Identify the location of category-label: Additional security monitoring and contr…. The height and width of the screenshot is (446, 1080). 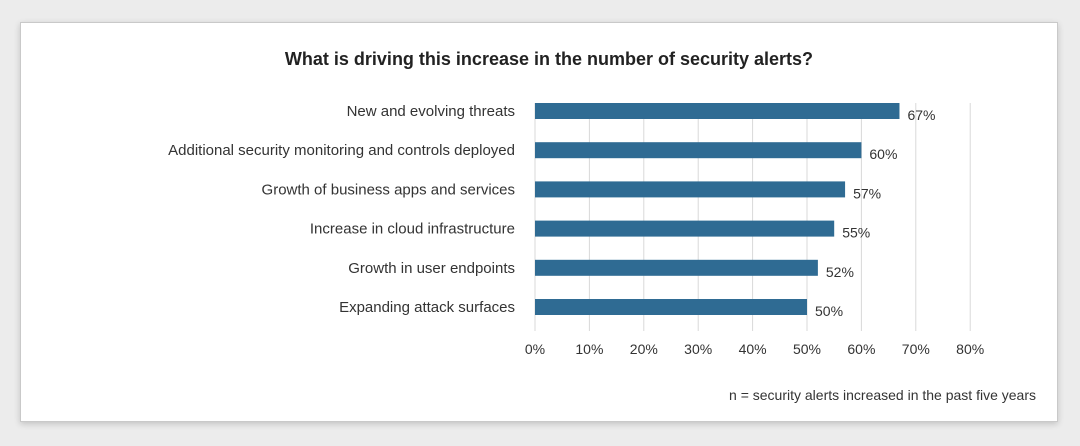
(341, 150).